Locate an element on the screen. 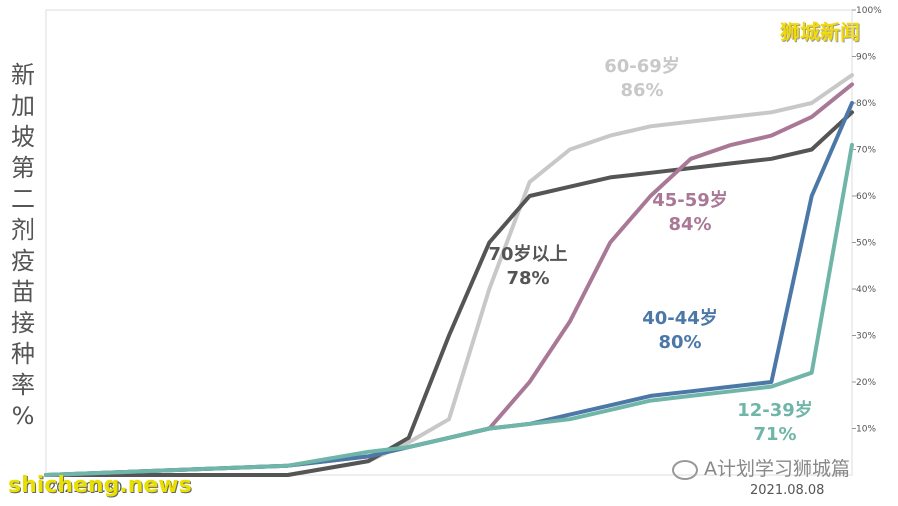 The width and height of the screenshot is (898, 506). series-value-label: 84% is located at coordinates (689, 224).